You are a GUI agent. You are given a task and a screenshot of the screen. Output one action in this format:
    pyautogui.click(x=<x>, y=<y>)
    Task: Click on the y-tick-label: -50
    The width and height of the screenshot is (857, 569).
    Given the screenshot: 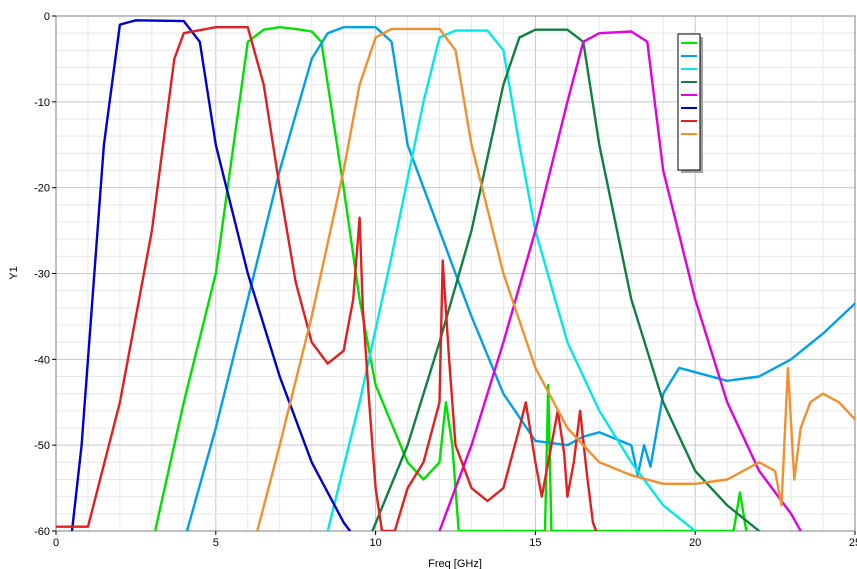 What is the action you would take?
    pyautogui.click(x=42, y=446)
    